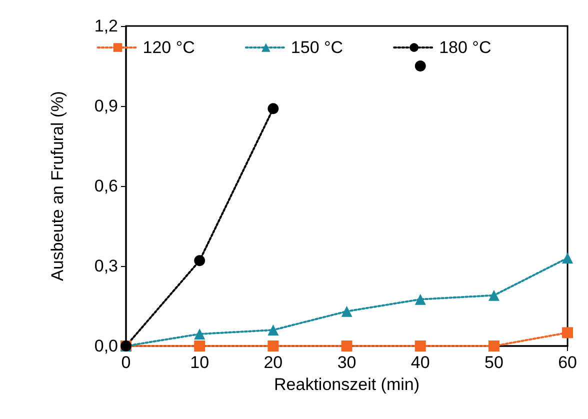 This screenshot has width=588, height=419. Describe the element at coordinates (106, 186) in the screenshot. I see `y-tick-label: 0,6` at that location.